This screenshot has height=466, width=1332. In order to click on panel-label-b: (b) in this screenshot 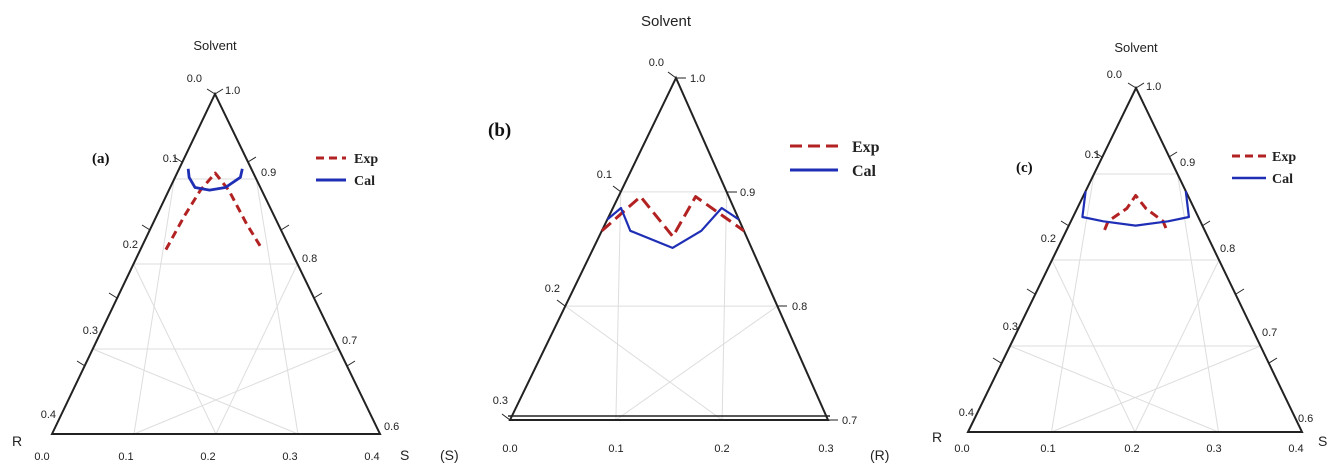, I will do `click(499, 130)`.